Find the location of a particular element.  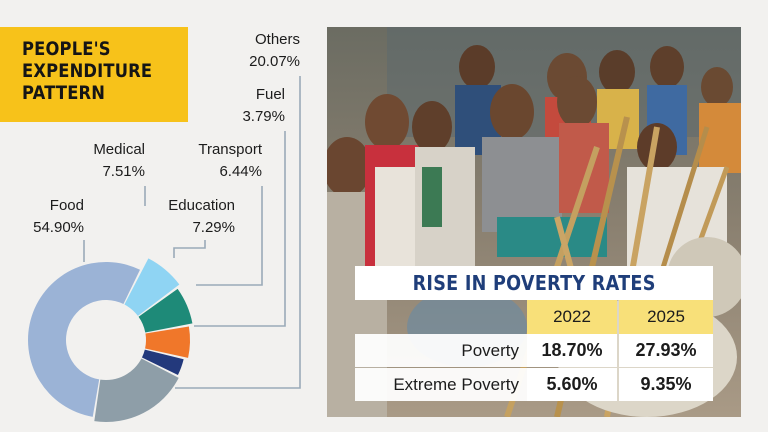

label-others-value: 20.07% is located at coordinates (274, 61).